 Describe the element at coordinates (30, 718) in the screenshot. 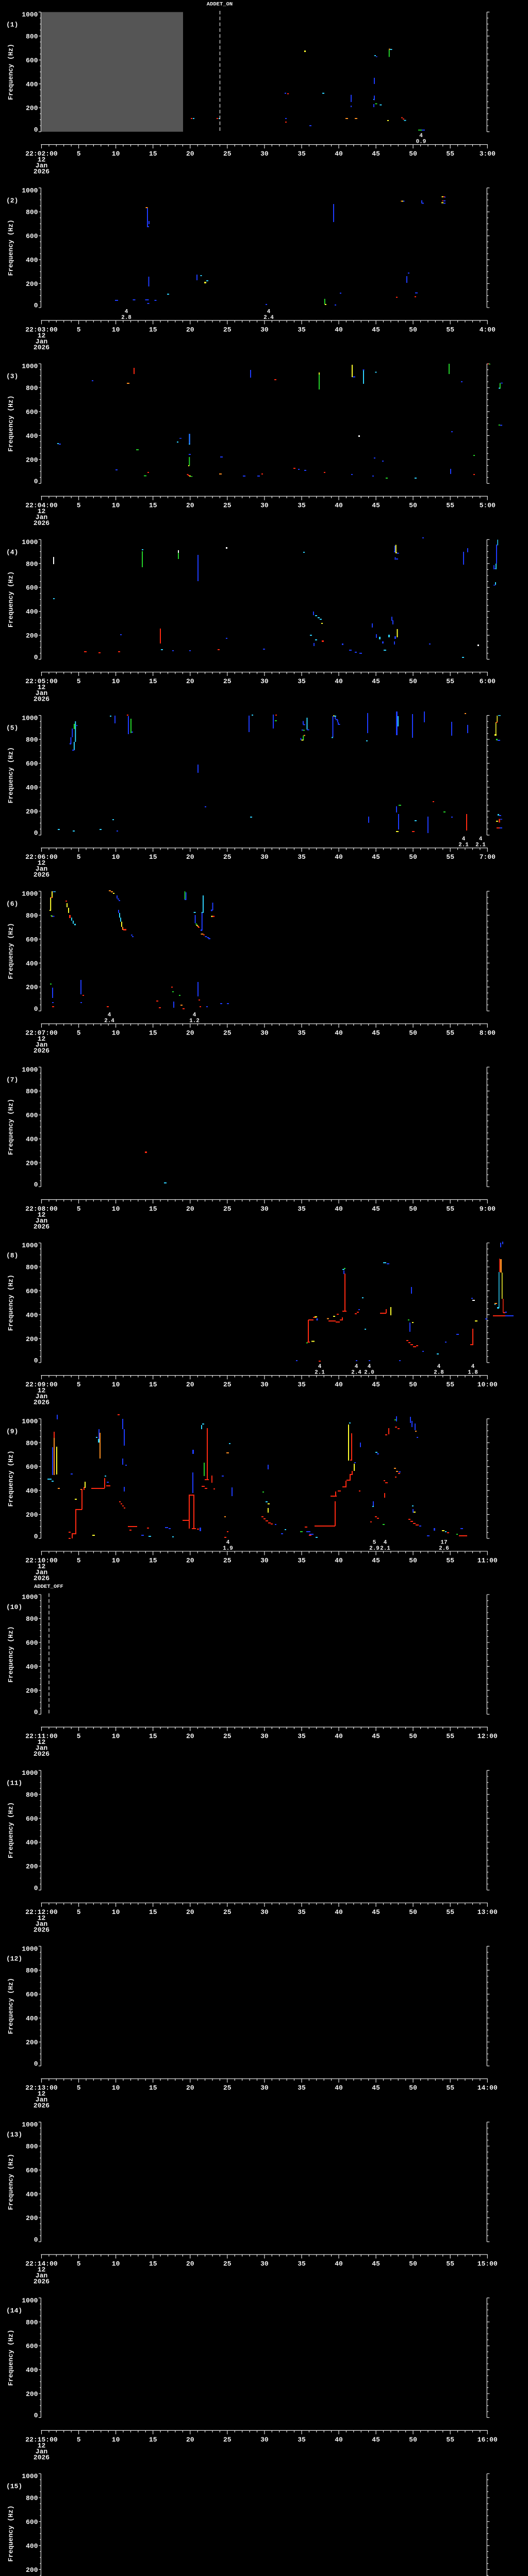

I see `svg-text: 1000` at that location.